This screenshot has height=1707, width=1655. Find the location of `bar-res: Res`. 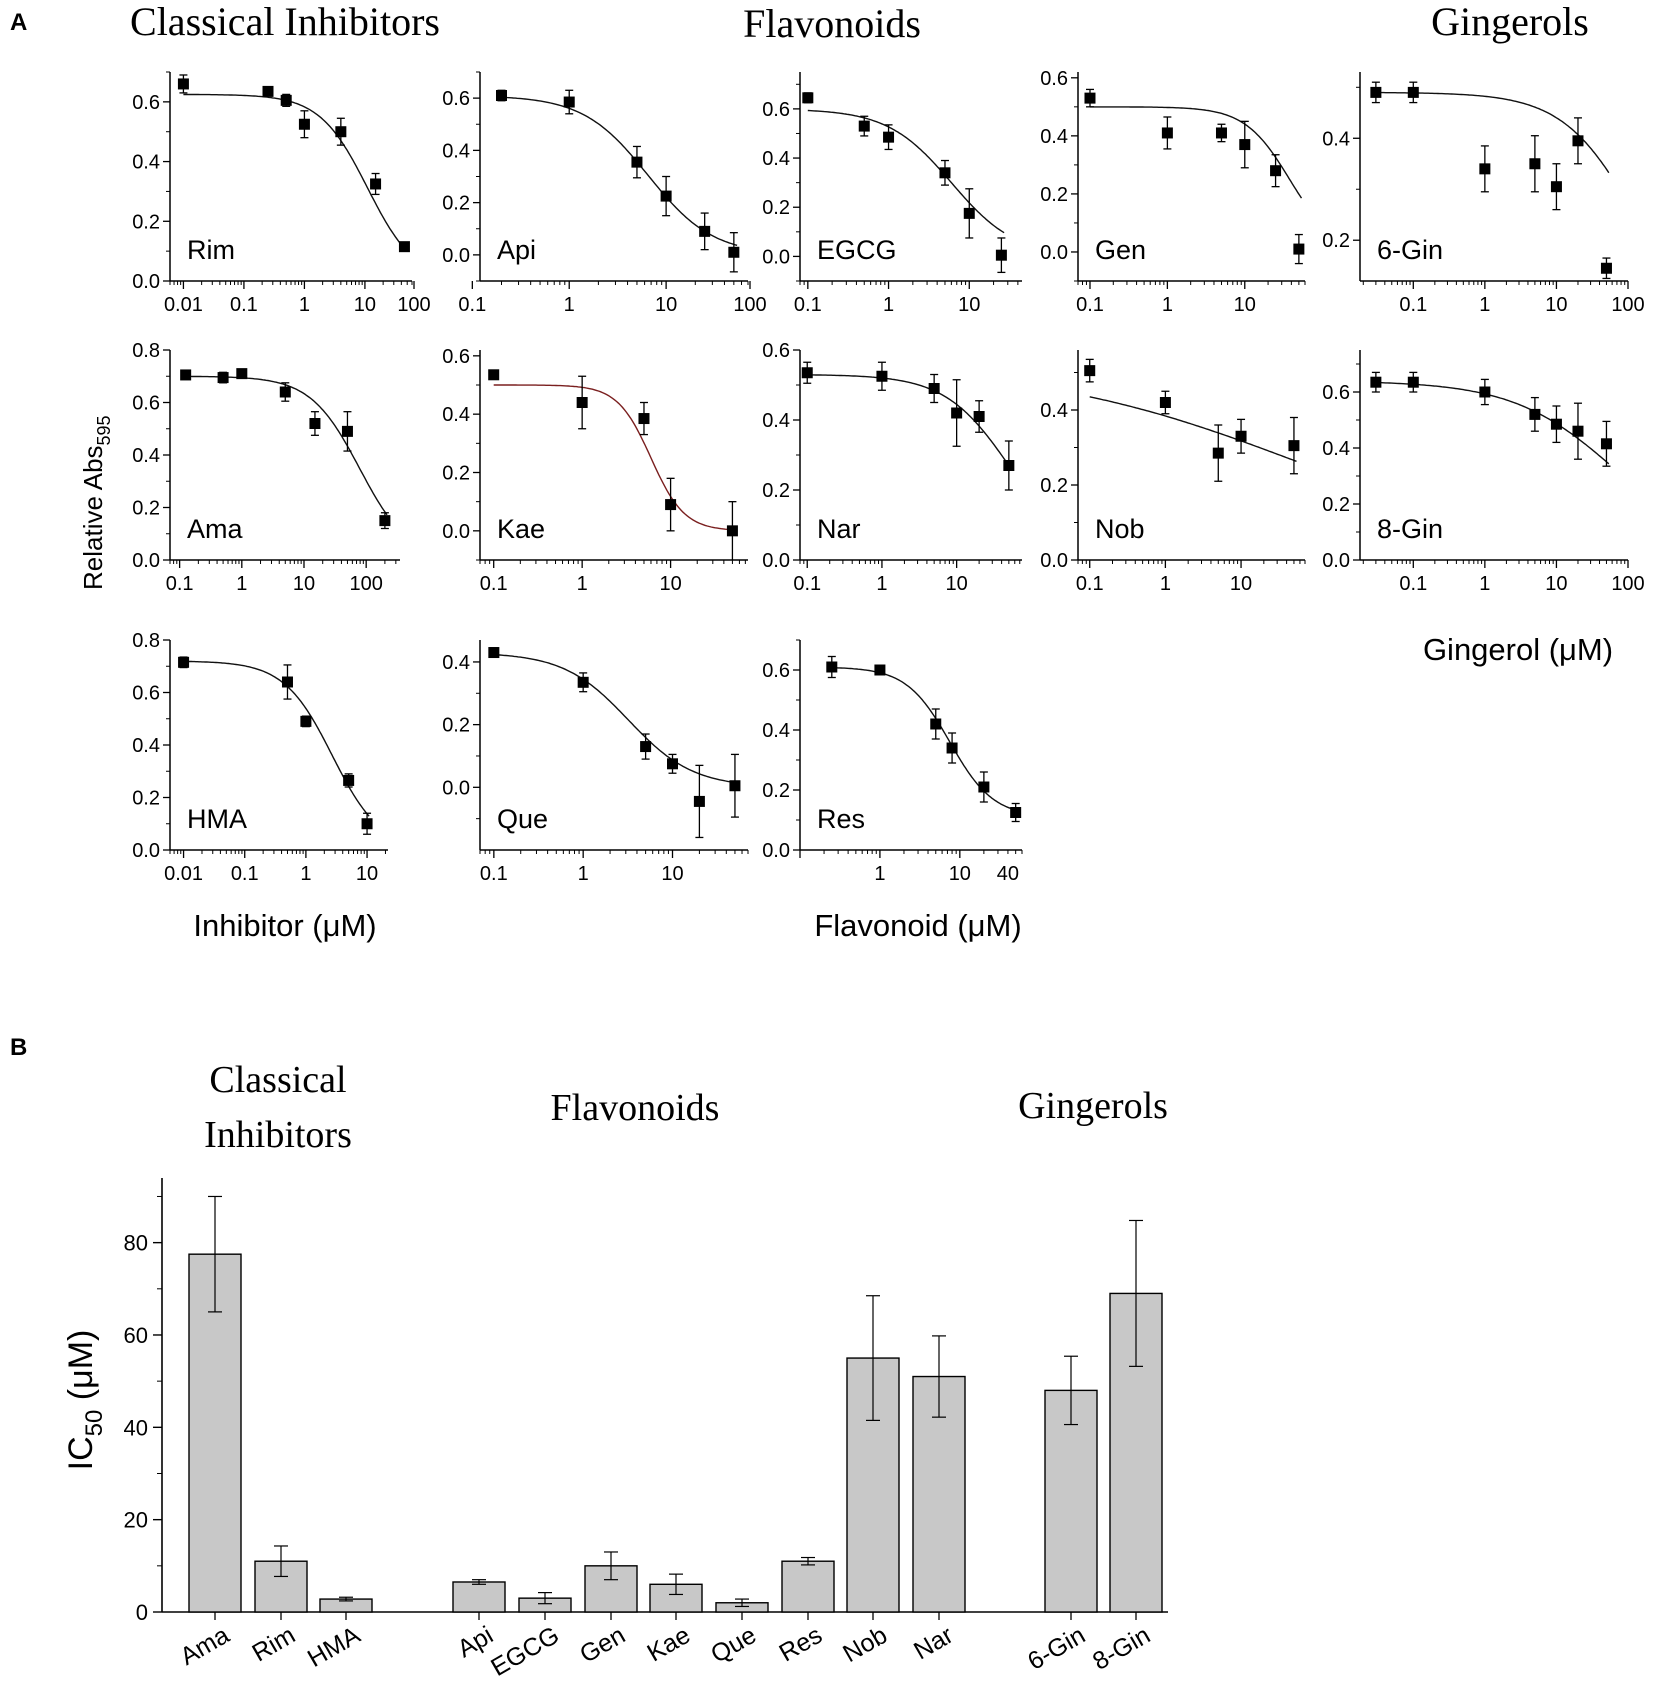

bar-res: Res is located at coordinates (804, 1611).